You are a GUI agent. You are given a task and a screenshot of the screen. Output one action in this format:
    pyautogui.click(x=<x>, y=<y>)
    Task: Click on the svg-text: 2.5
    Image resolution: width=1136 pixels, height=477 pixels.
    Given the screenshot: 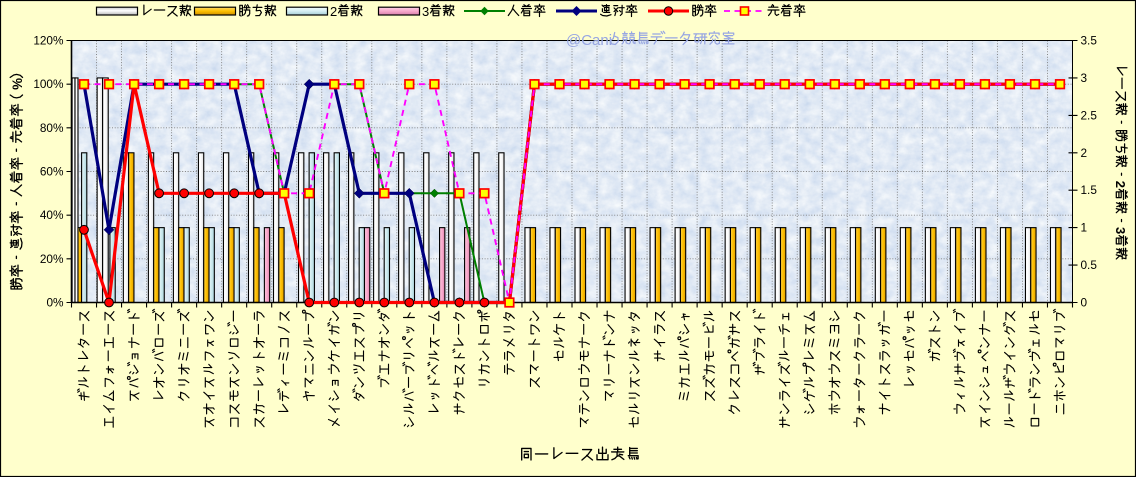 What is the action you would take?
    pyautogui.click(x=1089, y=115)
    